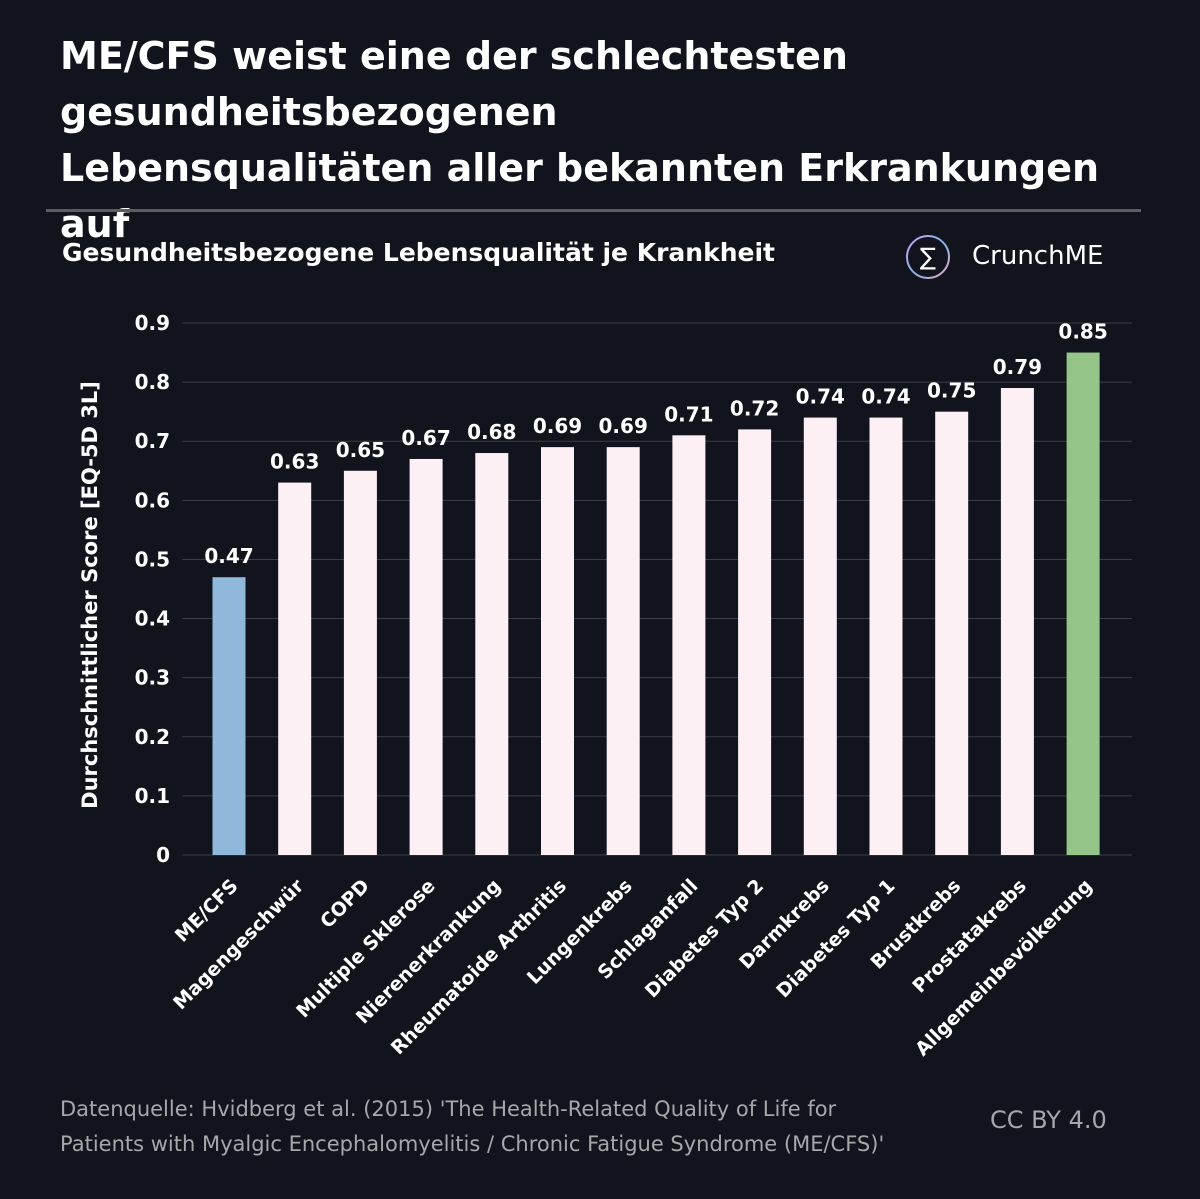  Describe the element at coordinates (688, 414) in the screenshot. I see `data-label: 0.71` at that location.